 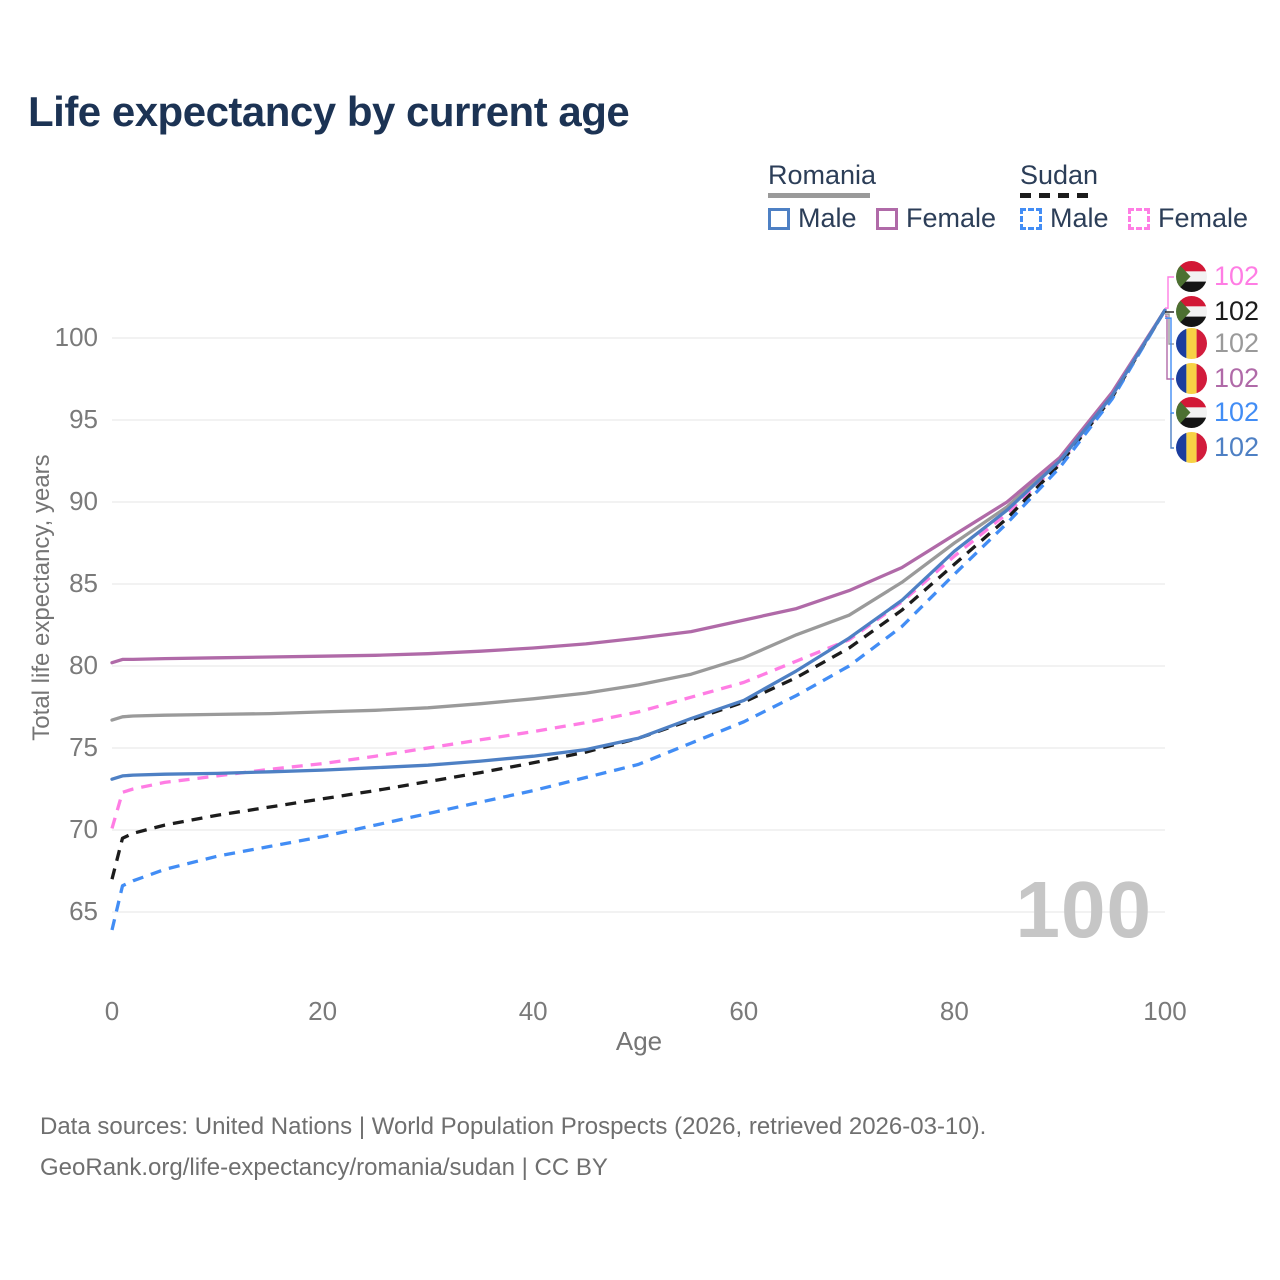 I want to click on legend-label-romania-female: Female, so click(x=951, y=218).